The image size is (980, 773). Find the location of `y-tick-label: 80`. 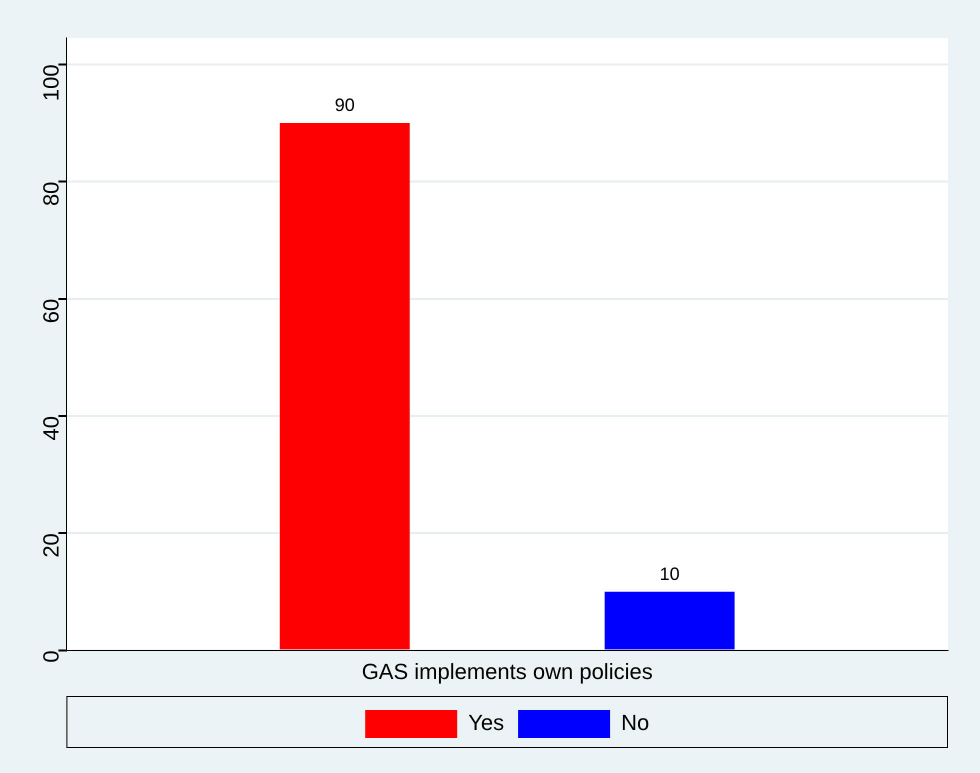

y-tick-label: 80 is located at coordinates (51, 194).